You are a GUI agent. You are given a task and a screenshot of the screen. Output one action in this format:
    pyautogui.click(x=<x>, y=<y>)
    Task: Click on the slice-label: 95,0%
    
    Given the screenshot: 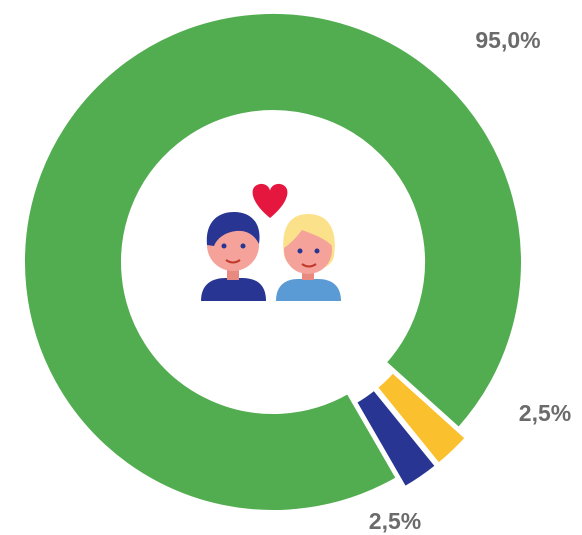 What is the action you would take?
    pyautogui.click(x=507, y=40)
    